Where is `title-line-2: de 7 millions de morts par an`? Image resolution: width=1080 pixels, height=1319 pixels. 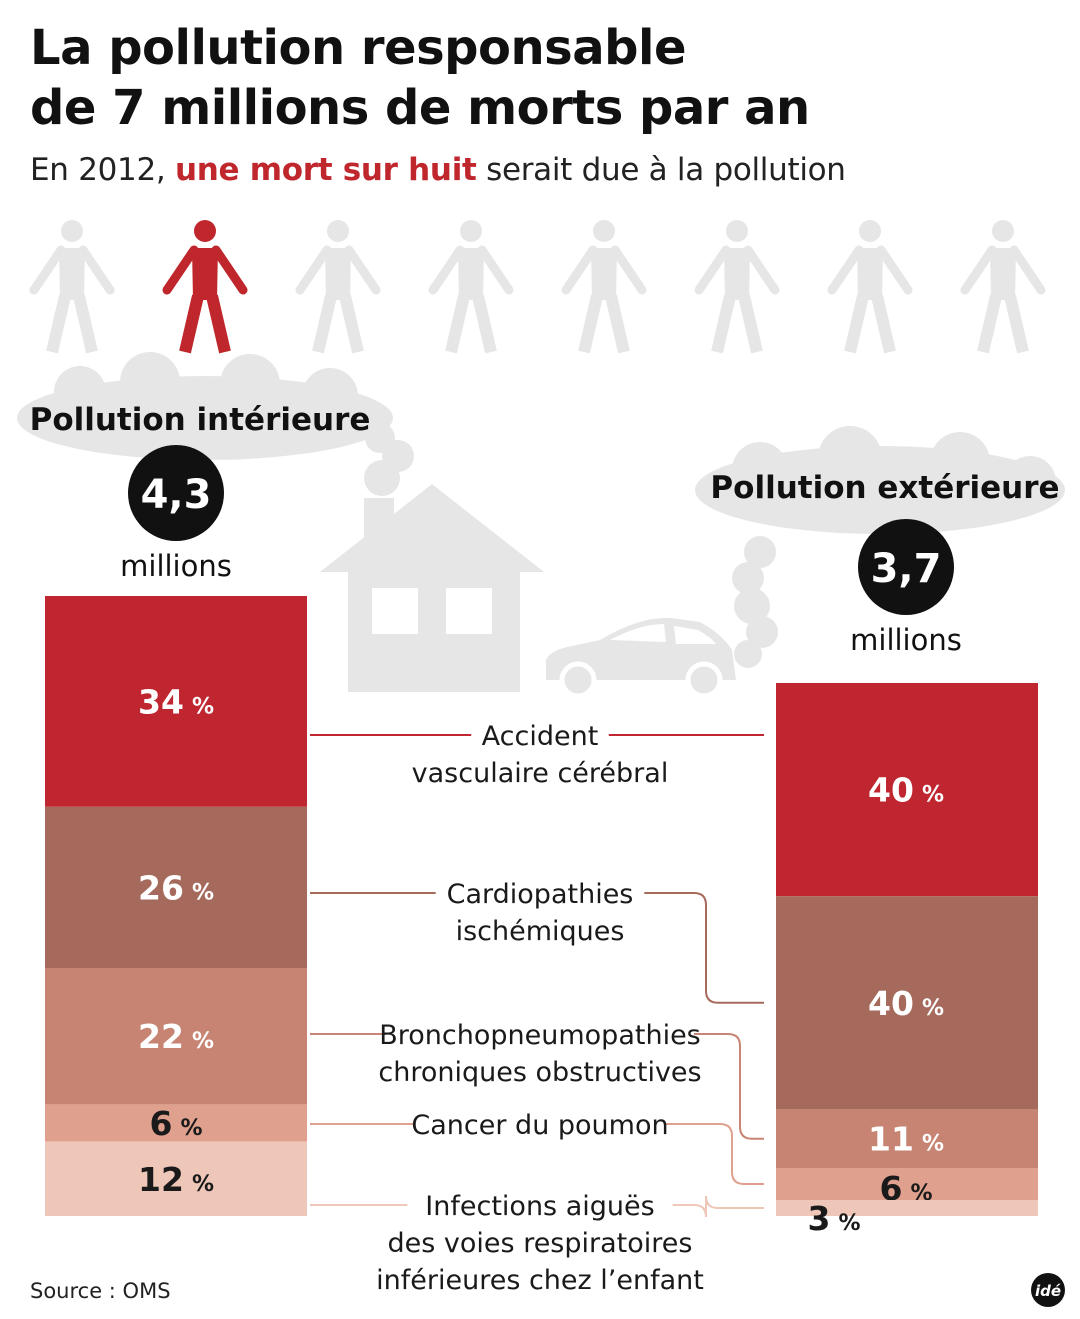 title-line-2: de 7 millions de morts par an is located at coordinates (420, 108).